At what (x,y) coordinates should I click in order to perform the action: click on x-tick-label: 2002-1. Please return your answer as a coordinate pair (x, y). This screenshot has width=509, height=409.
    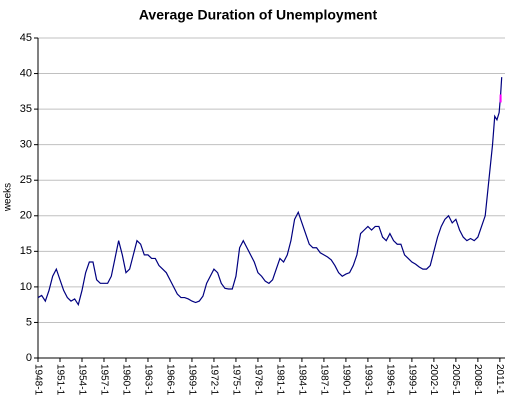
    Looking at the image, I should click on (433, 380).